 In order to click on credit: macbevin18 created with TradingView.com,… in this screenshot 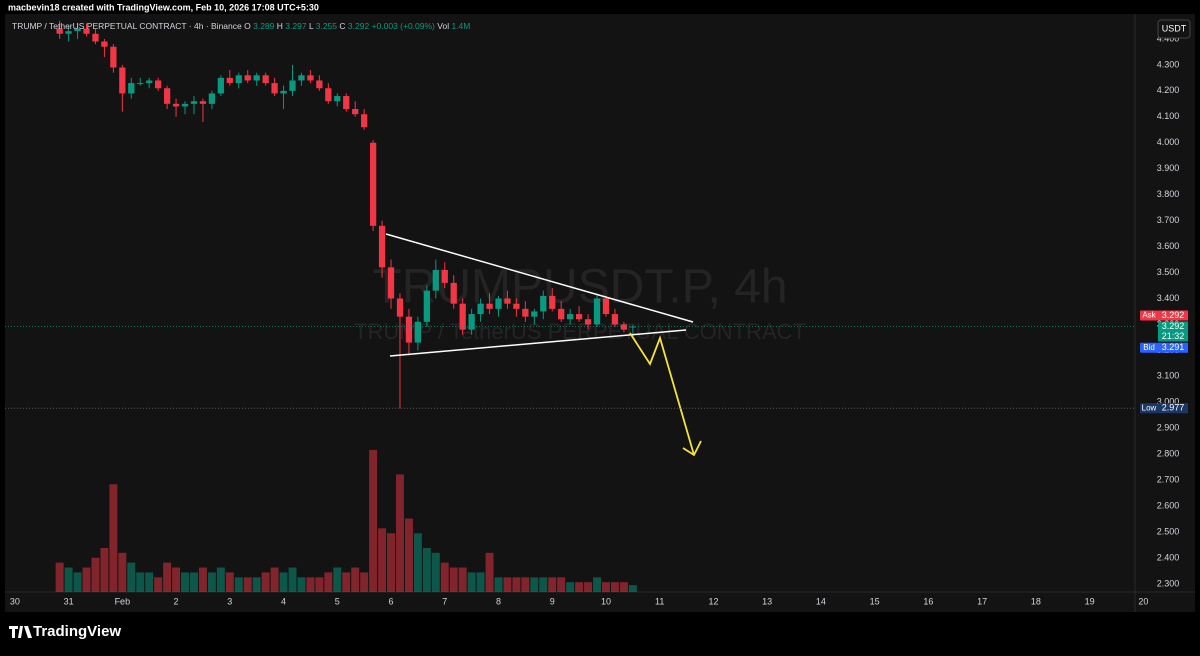, I will do `click(163, 7)`.